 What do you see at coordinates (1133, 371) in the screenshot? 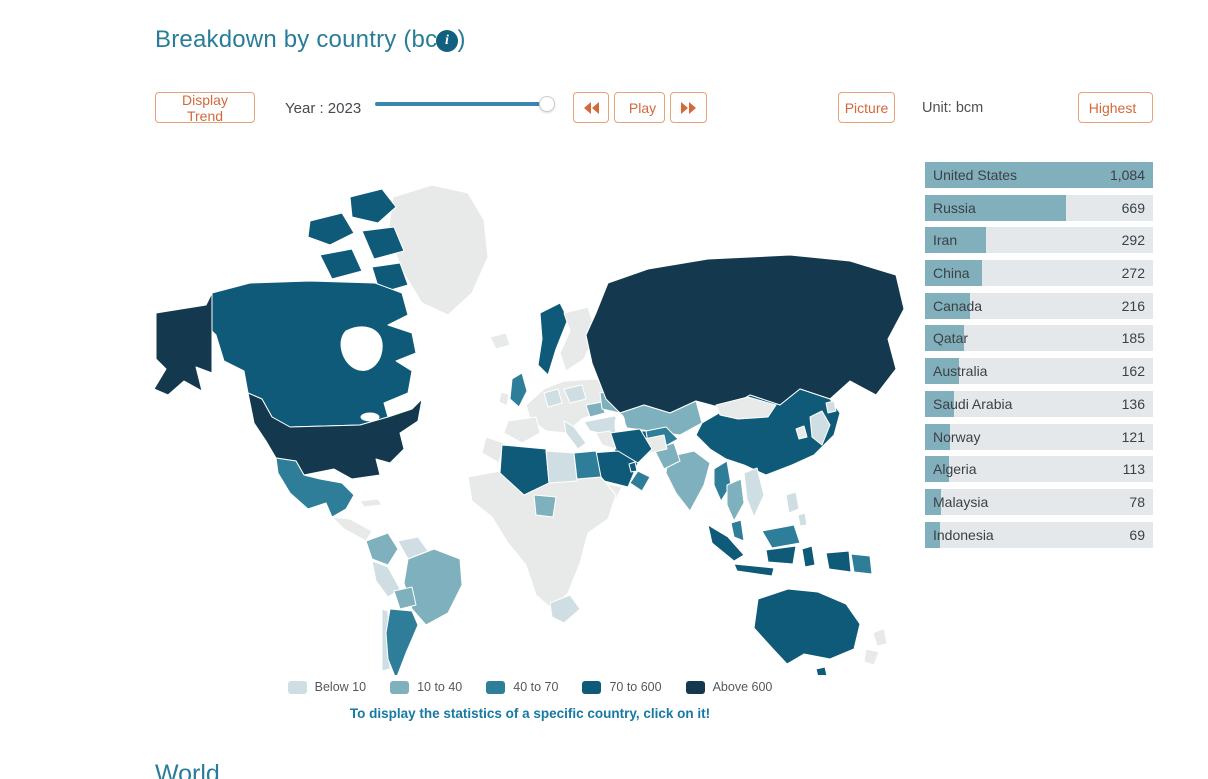
I see `ranking-value: 162` at bounding box center [1133, 371].